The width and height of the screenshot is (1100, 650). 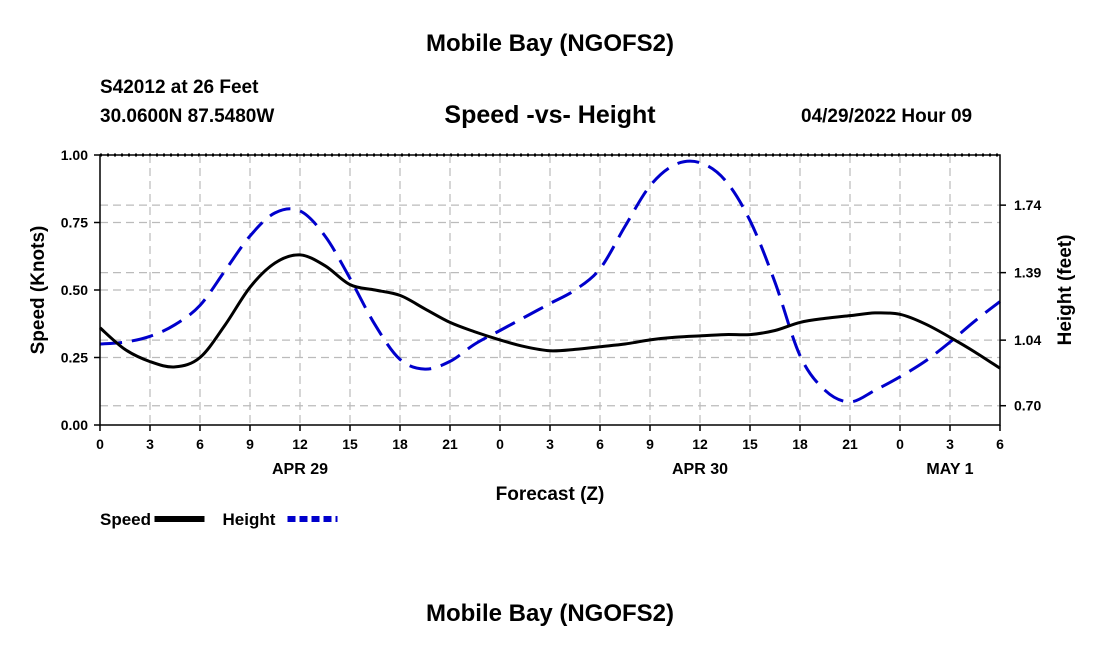 I want to click on page-title: Mobile Bay (NGOFS2), so click(x=550, y=43).